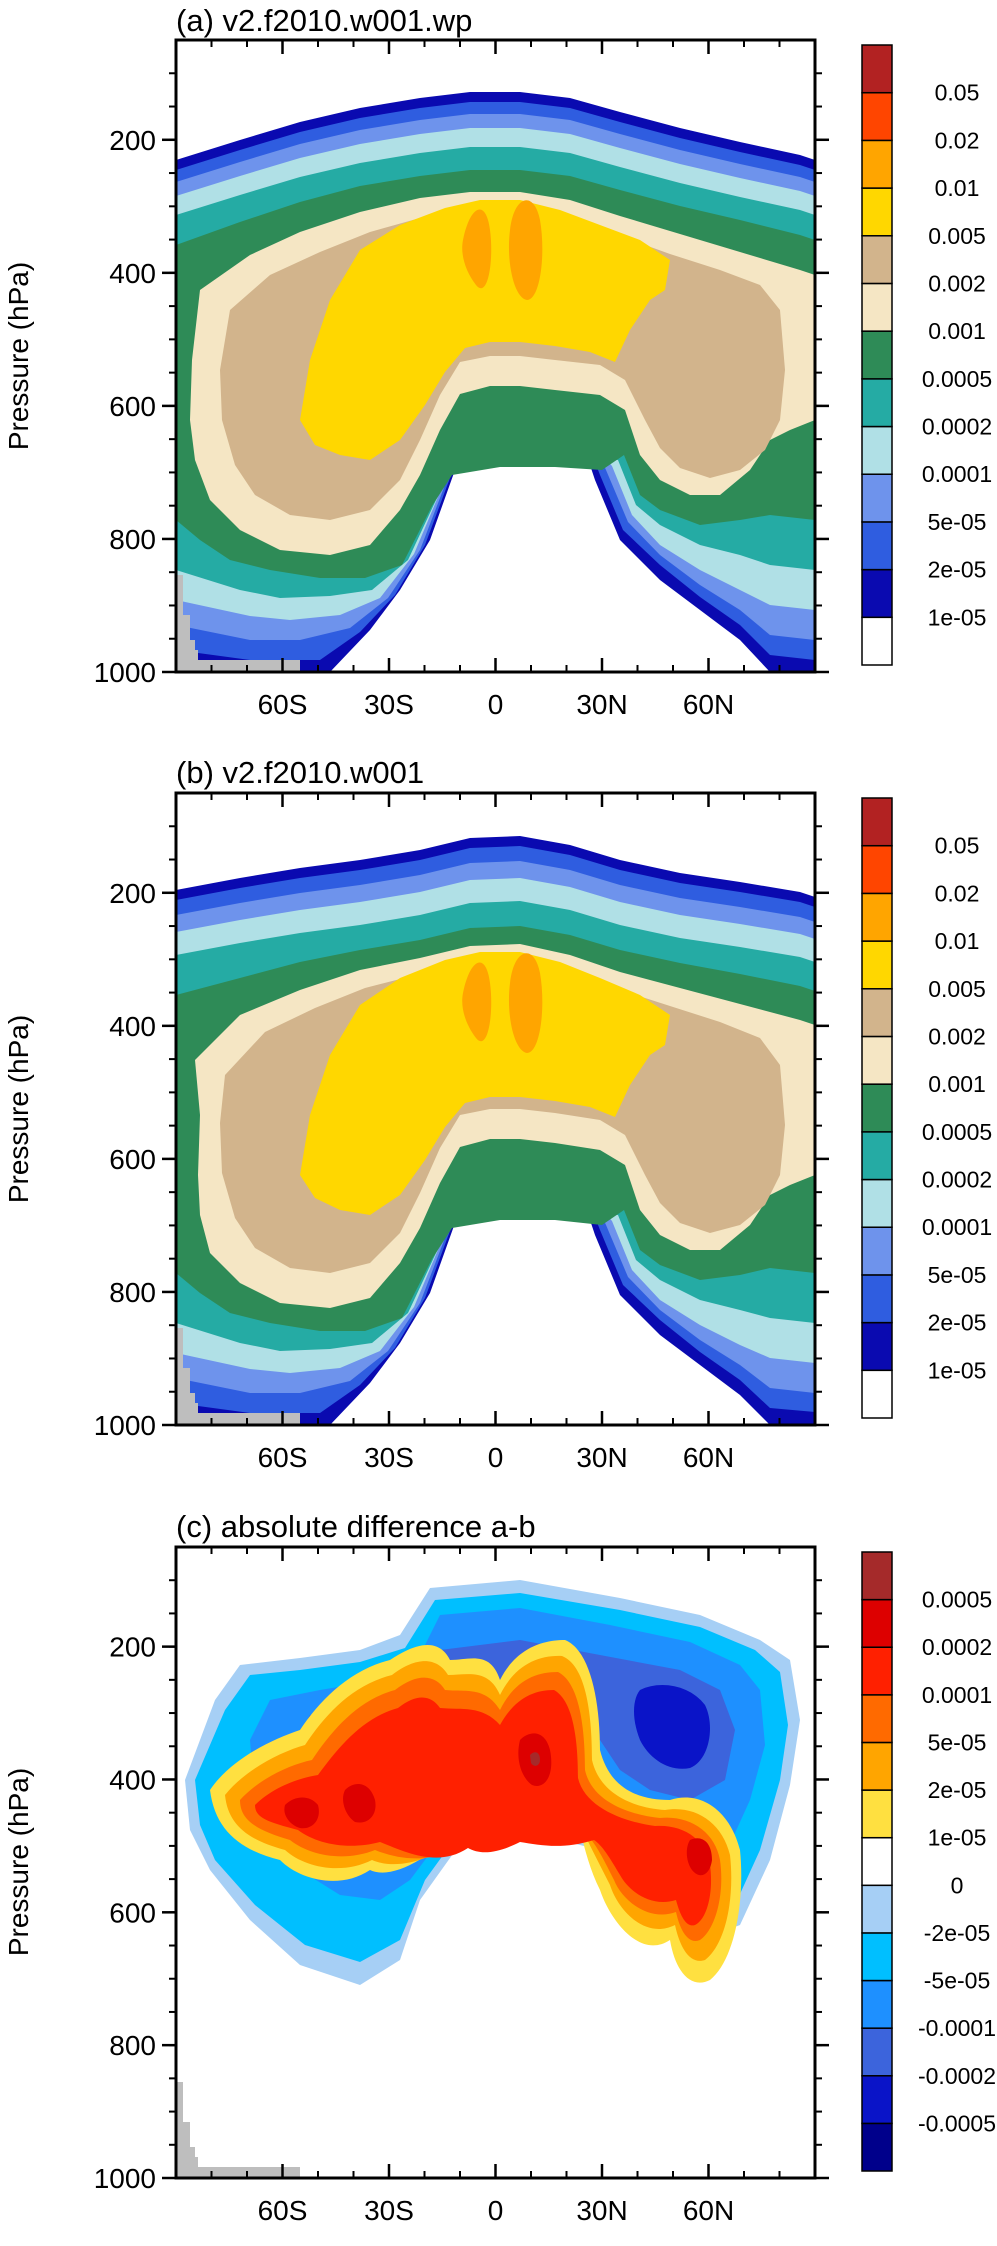 This screenshot has width=997, height=2246. Describe the element at coordinates (132, 1779) in the screenshot. I see `y-tick-label: 400` at that location.